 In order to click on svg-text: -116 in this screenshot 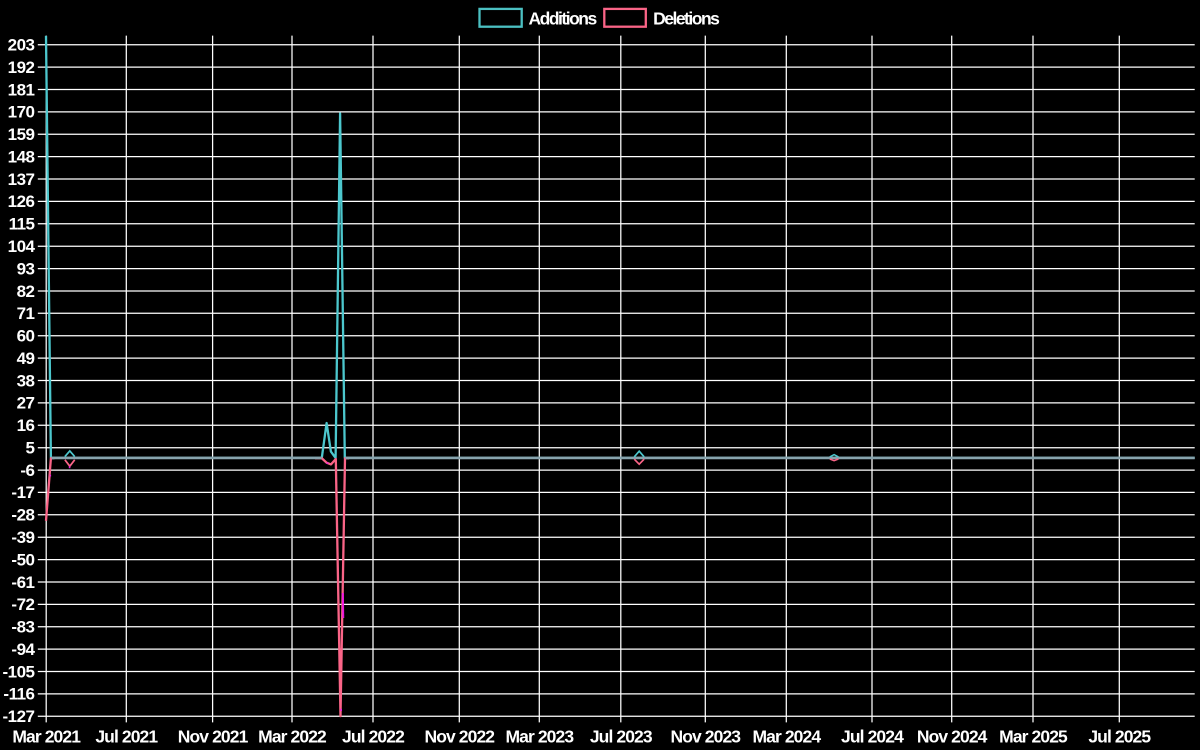, I will do `click(18, 694)`.